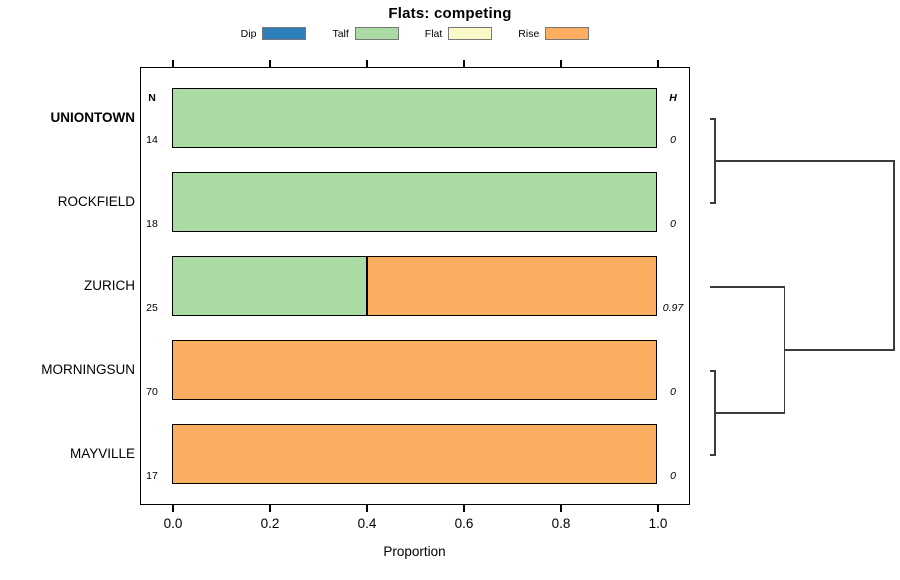 The height and width of the screenshot is (580, 900). I want to click on legend-item-flat: Flat, so click(459, 33).